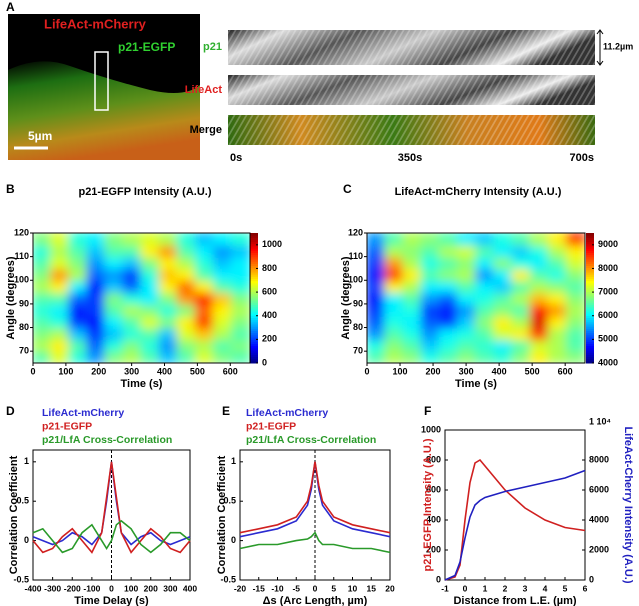 This screenshot has height=606, width=639. Describe the element at coordinates (240, 588) in the screenshot. I see `x-tick-label: -20` at that location.